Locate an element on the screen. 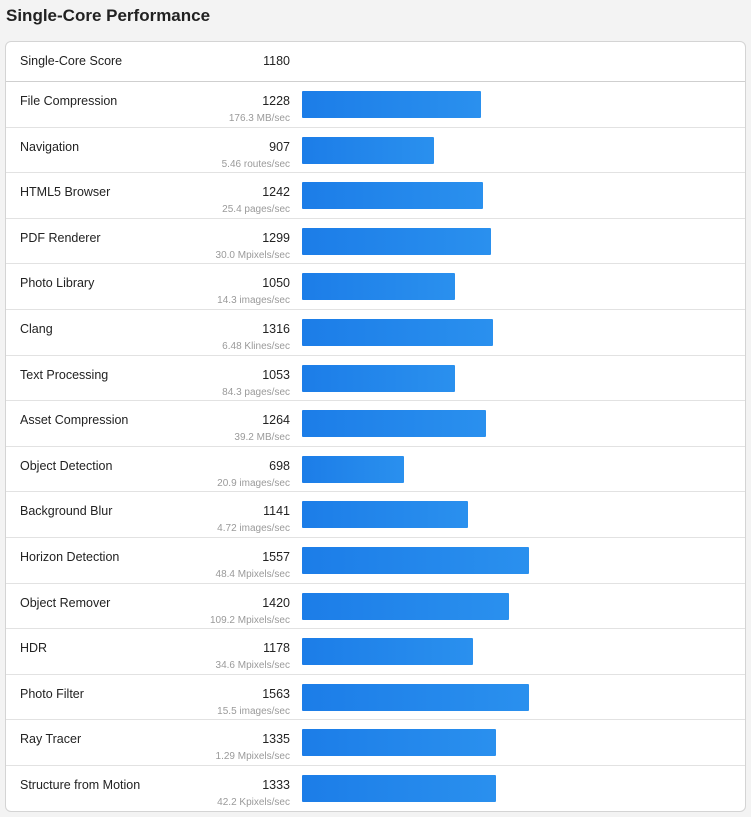 The width and height of the screenshot is (751, 817). table-row: PDF Renderer 1299 30.0 Mpixels/sec is located at coordinates (375, 242).